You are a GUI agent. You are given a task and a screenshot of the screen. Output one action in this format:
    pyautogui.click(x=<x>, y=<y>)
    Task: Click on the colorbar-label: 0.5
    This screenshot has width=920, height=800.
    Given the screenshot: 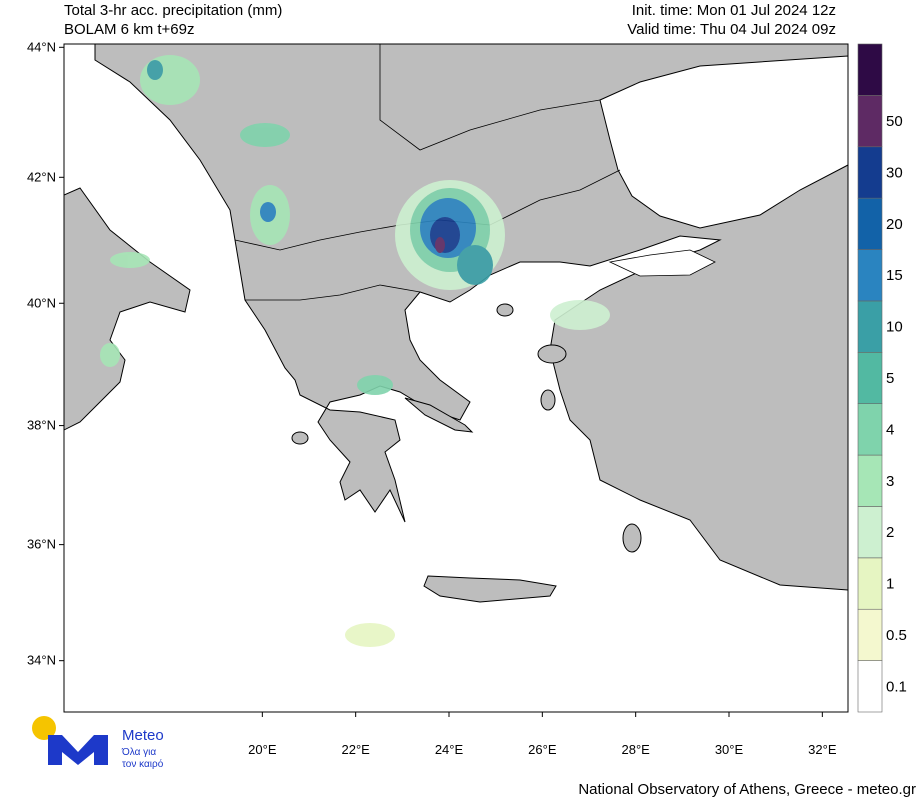 What is the action you would take?
    pyautogui.click(x=896, y=635)
    